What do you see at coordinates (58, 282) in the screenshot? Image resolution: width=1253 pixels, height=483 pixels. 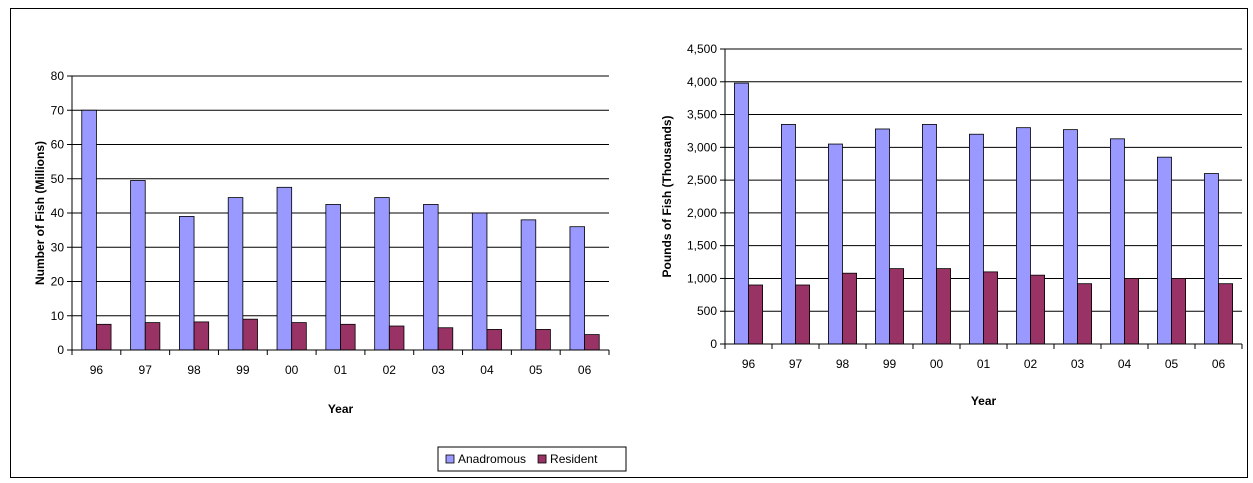 I see `y-tick-label: 20` at bounding box center [58, 282].